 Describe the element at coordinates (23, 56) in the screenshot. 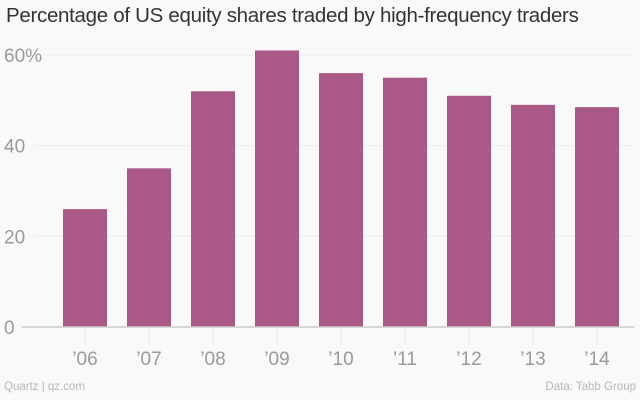

I see `y-tick-label: 60%` at that location.